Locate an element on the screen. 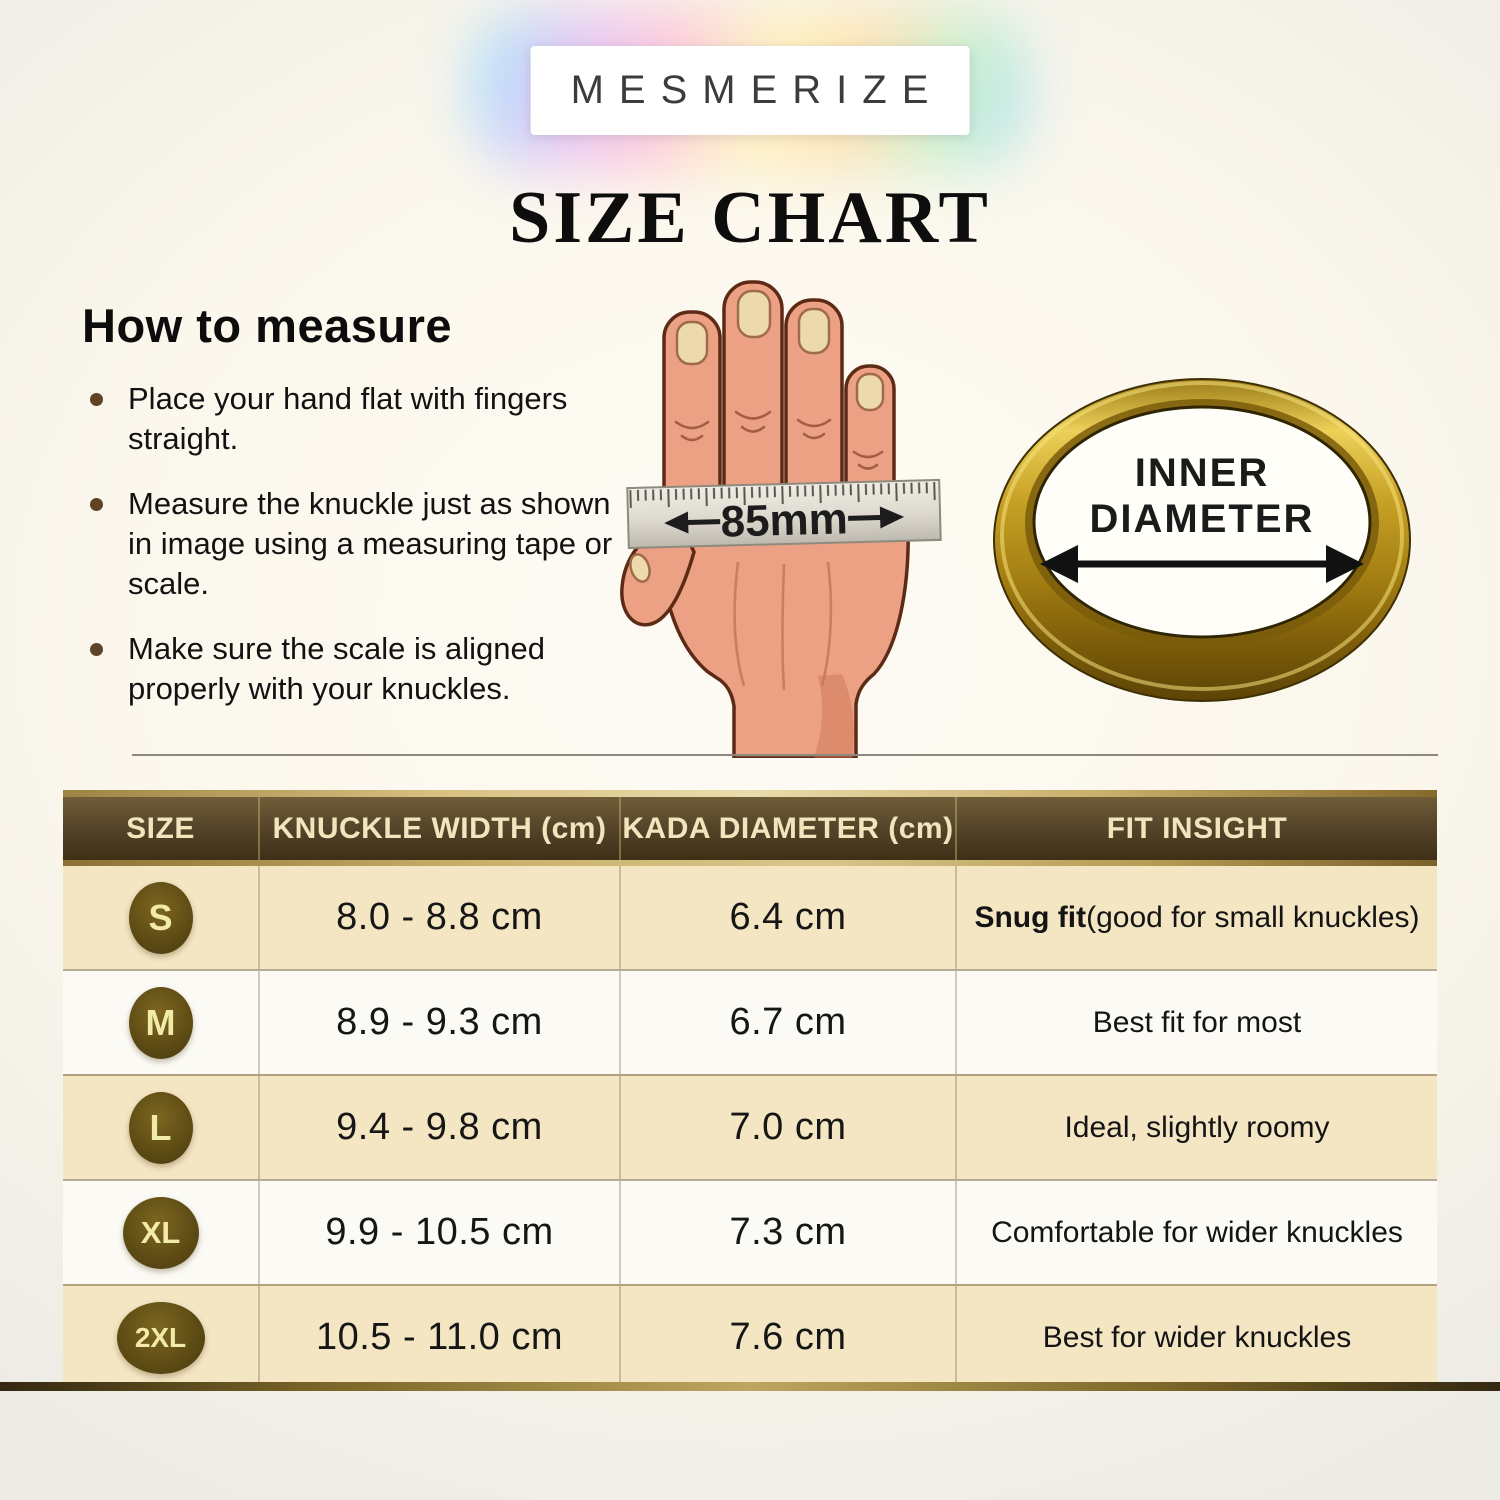  hand-shading is located at coordinates (783, 626).